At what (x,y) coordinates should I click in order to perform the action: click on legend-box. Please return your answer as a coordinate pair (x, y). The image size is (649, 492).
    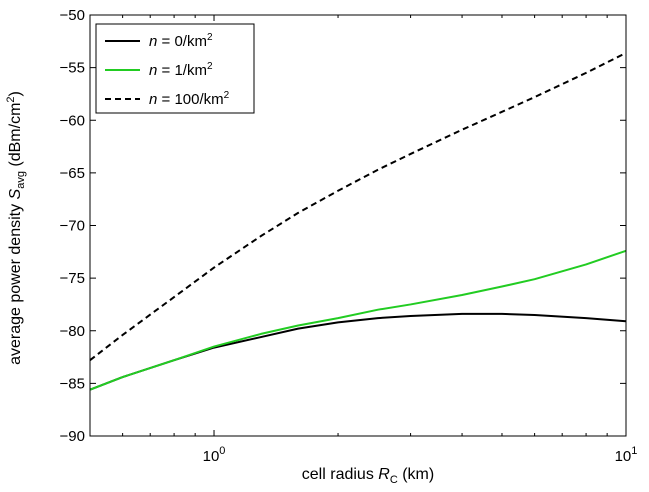
    Looking at the image, I should click on (175, 68).